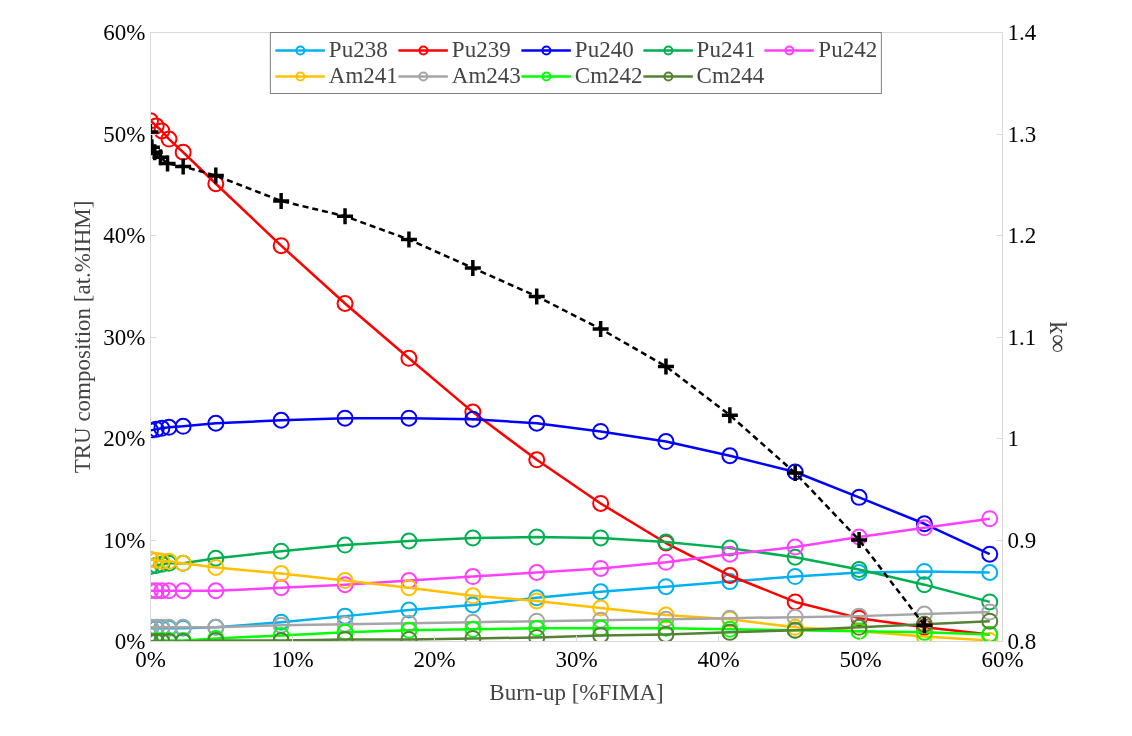  What do you see at coordinates (1013, 438) in the screenshot?
I see `y2-tick-label: 1` at bounding box center [1013, 438].